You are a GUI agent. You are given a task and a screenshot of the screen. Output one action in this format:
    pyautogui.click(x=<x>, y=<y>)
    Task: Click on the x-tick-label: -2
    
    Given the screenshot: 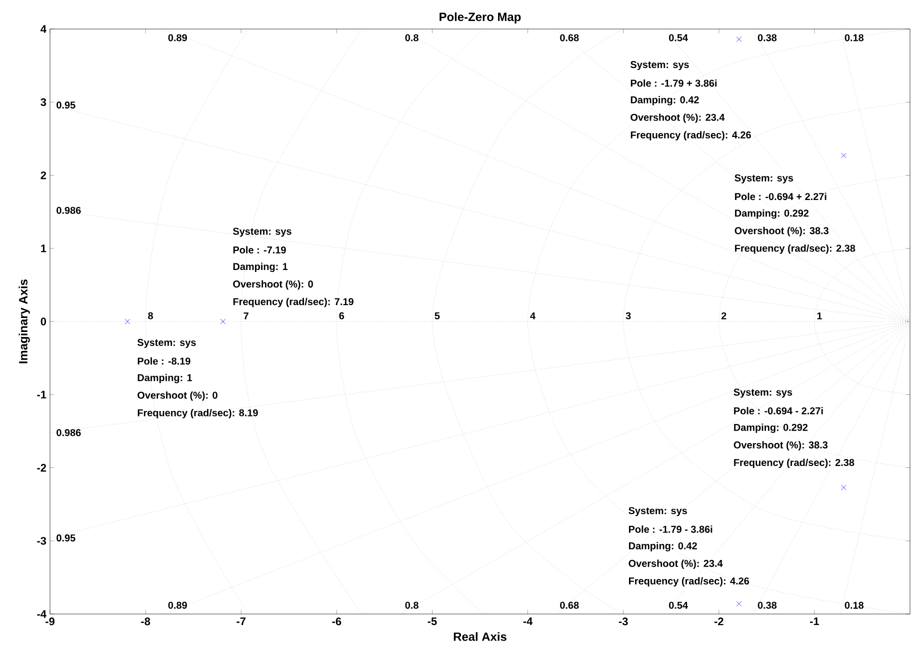 What is the action you would take?
    pyautogui.click(x=719, y=622)
    